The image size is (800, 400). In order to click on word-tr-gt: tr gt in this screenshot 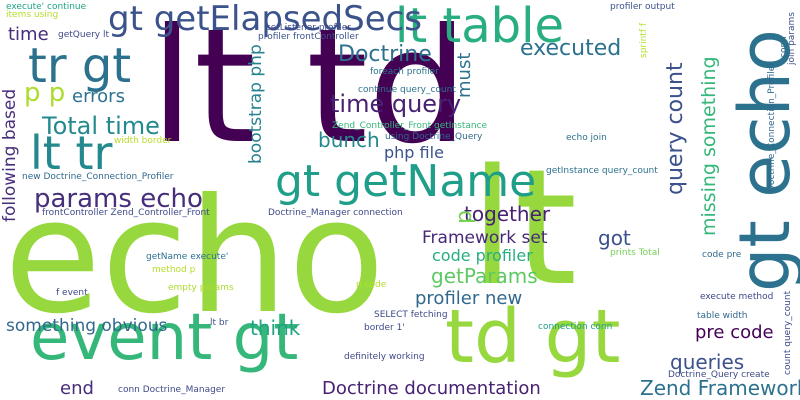, I will do `click(80, 66)`.